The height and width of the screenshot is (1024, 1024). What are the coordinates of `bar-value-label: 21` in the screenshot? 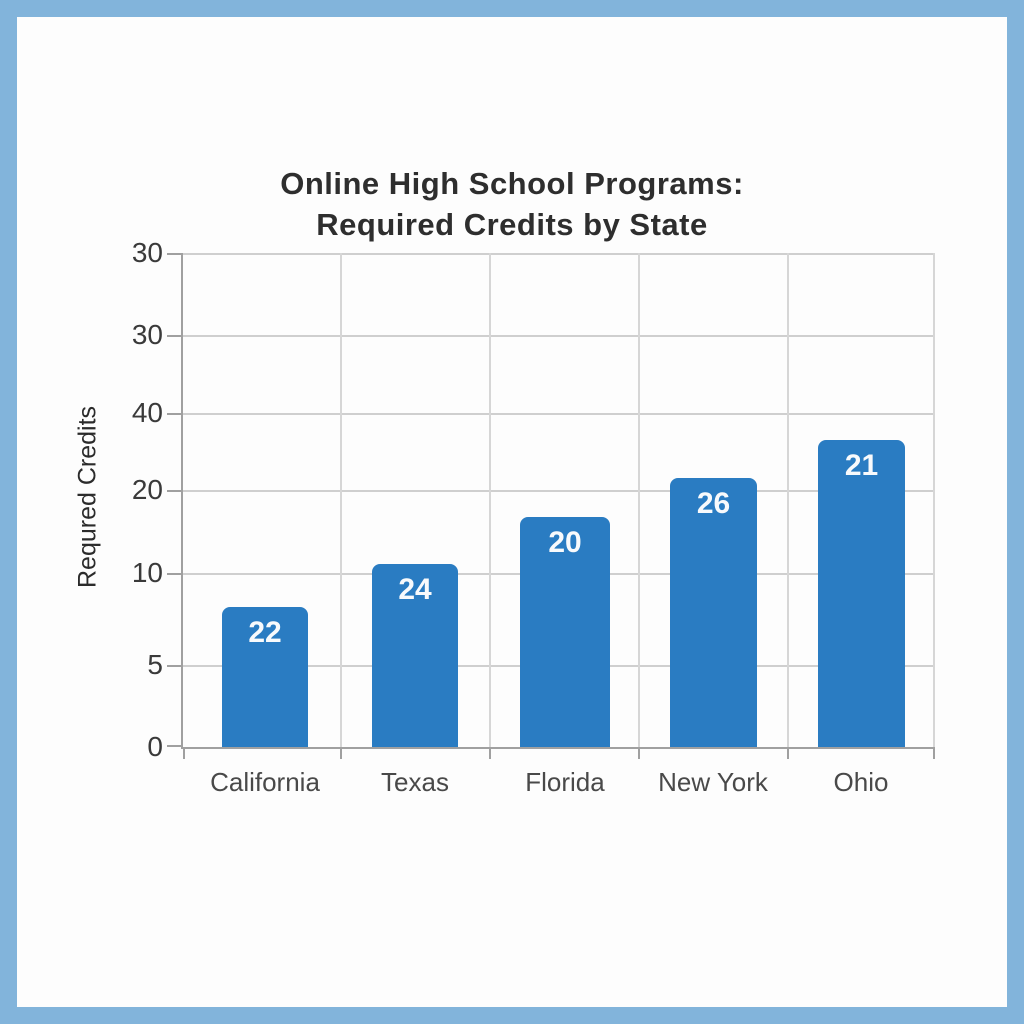 It's located at (861, 465).